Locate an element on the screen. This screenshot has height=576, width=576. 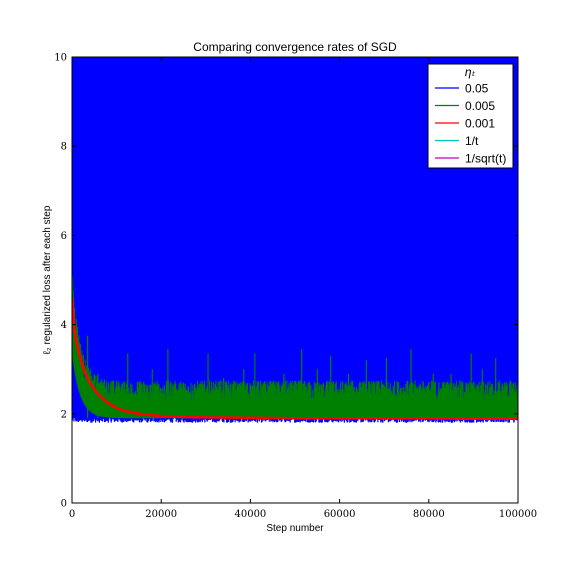
legend-title: ηₜ is located at coordinates (470, 72).